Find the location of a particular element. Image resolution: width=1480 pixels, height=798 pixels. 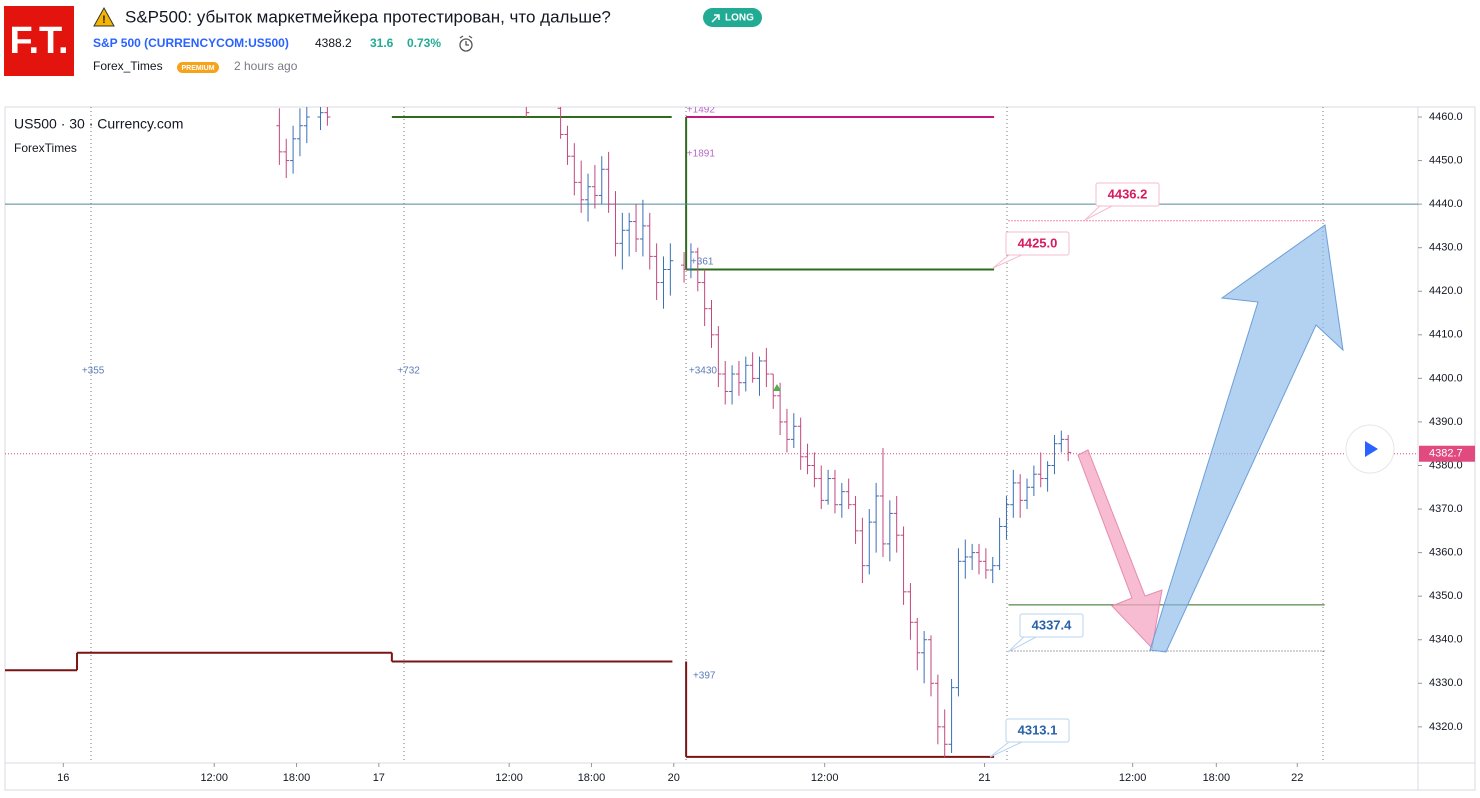

callout-label: 4425.0 is located at coordinates (1038, 242).